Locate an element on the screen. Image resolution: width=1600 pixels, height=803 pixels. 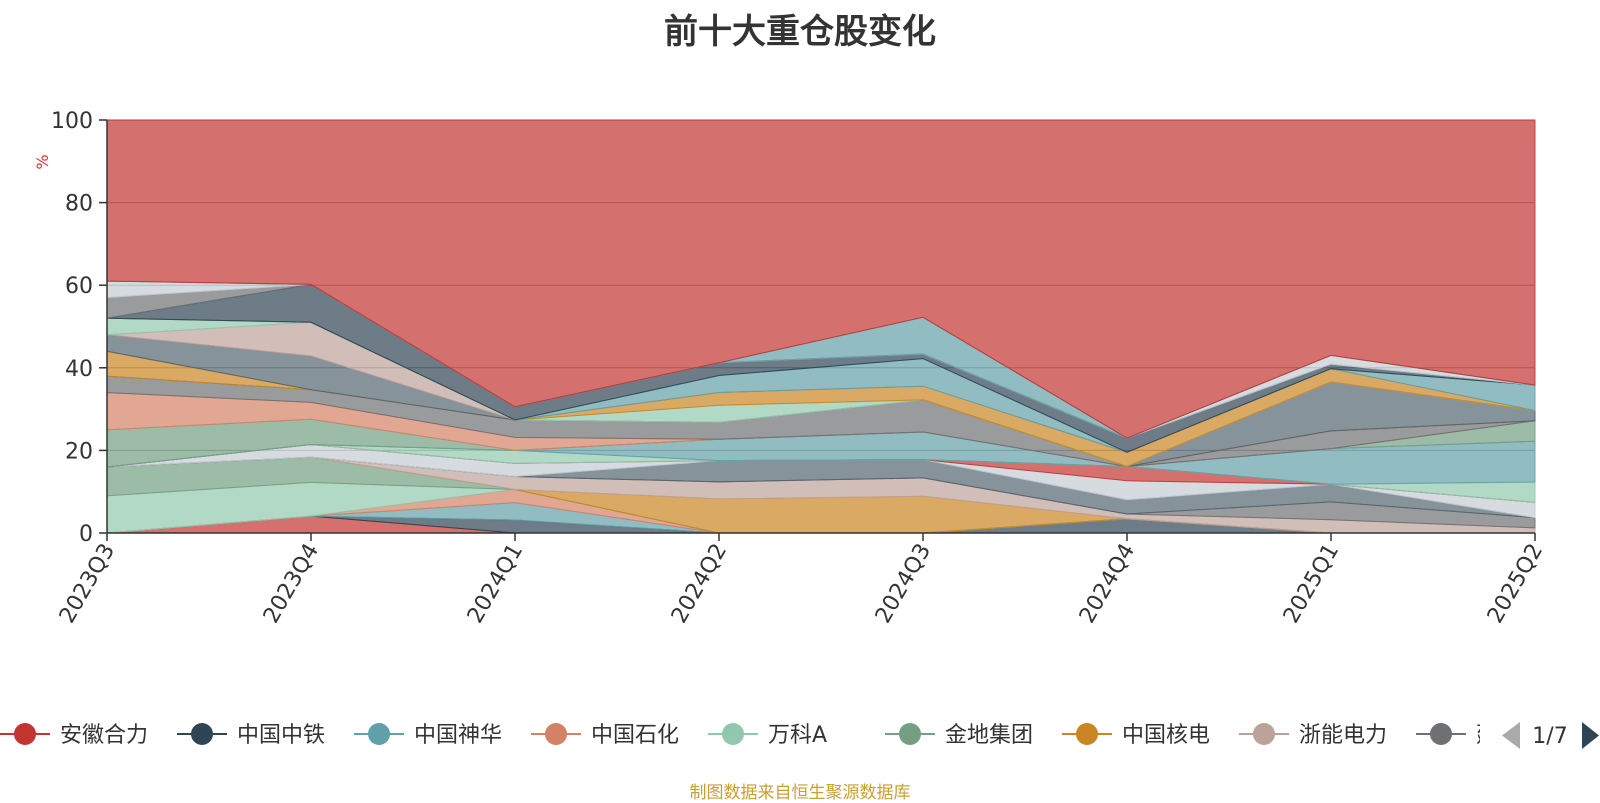
legend-label: 浙能电力 is located at coordinates (1343, 735).